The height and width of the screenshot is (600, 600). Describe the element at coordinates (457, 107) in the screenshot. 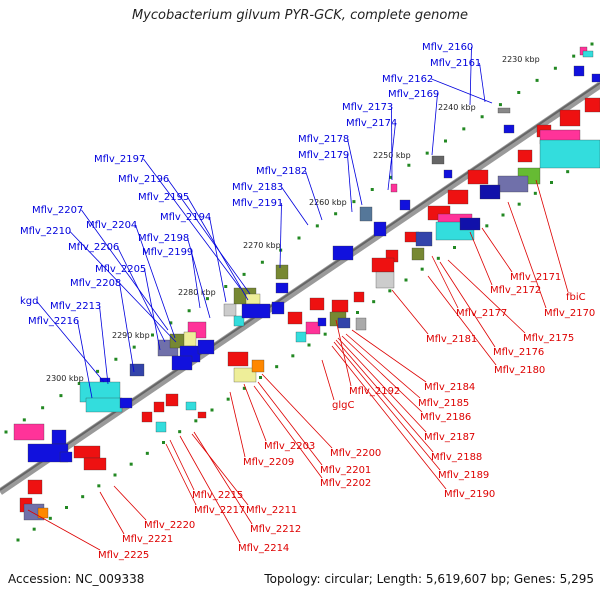

I see `ruler-tick-label: 2240 kbp` at that location.